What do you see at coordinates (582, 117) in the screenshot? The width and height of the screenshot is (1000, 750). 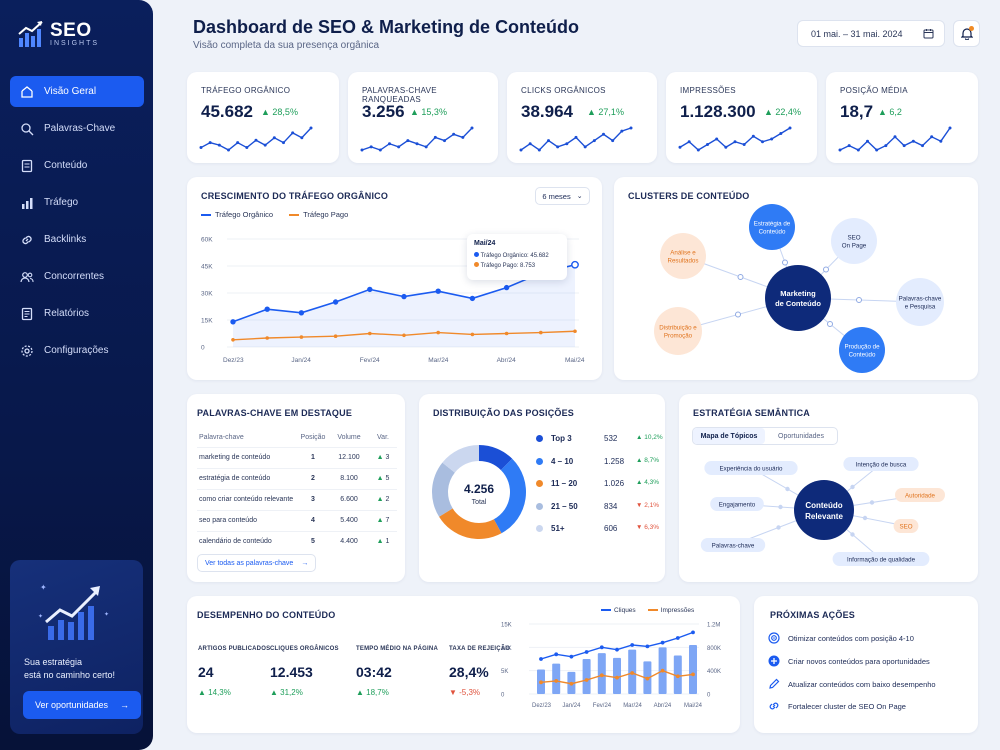 I see `kpi-card-organic-clicks: CLICKS ORGÂNICOS 38.964 ▲ 27,1%` at bounding box center [582, 117].